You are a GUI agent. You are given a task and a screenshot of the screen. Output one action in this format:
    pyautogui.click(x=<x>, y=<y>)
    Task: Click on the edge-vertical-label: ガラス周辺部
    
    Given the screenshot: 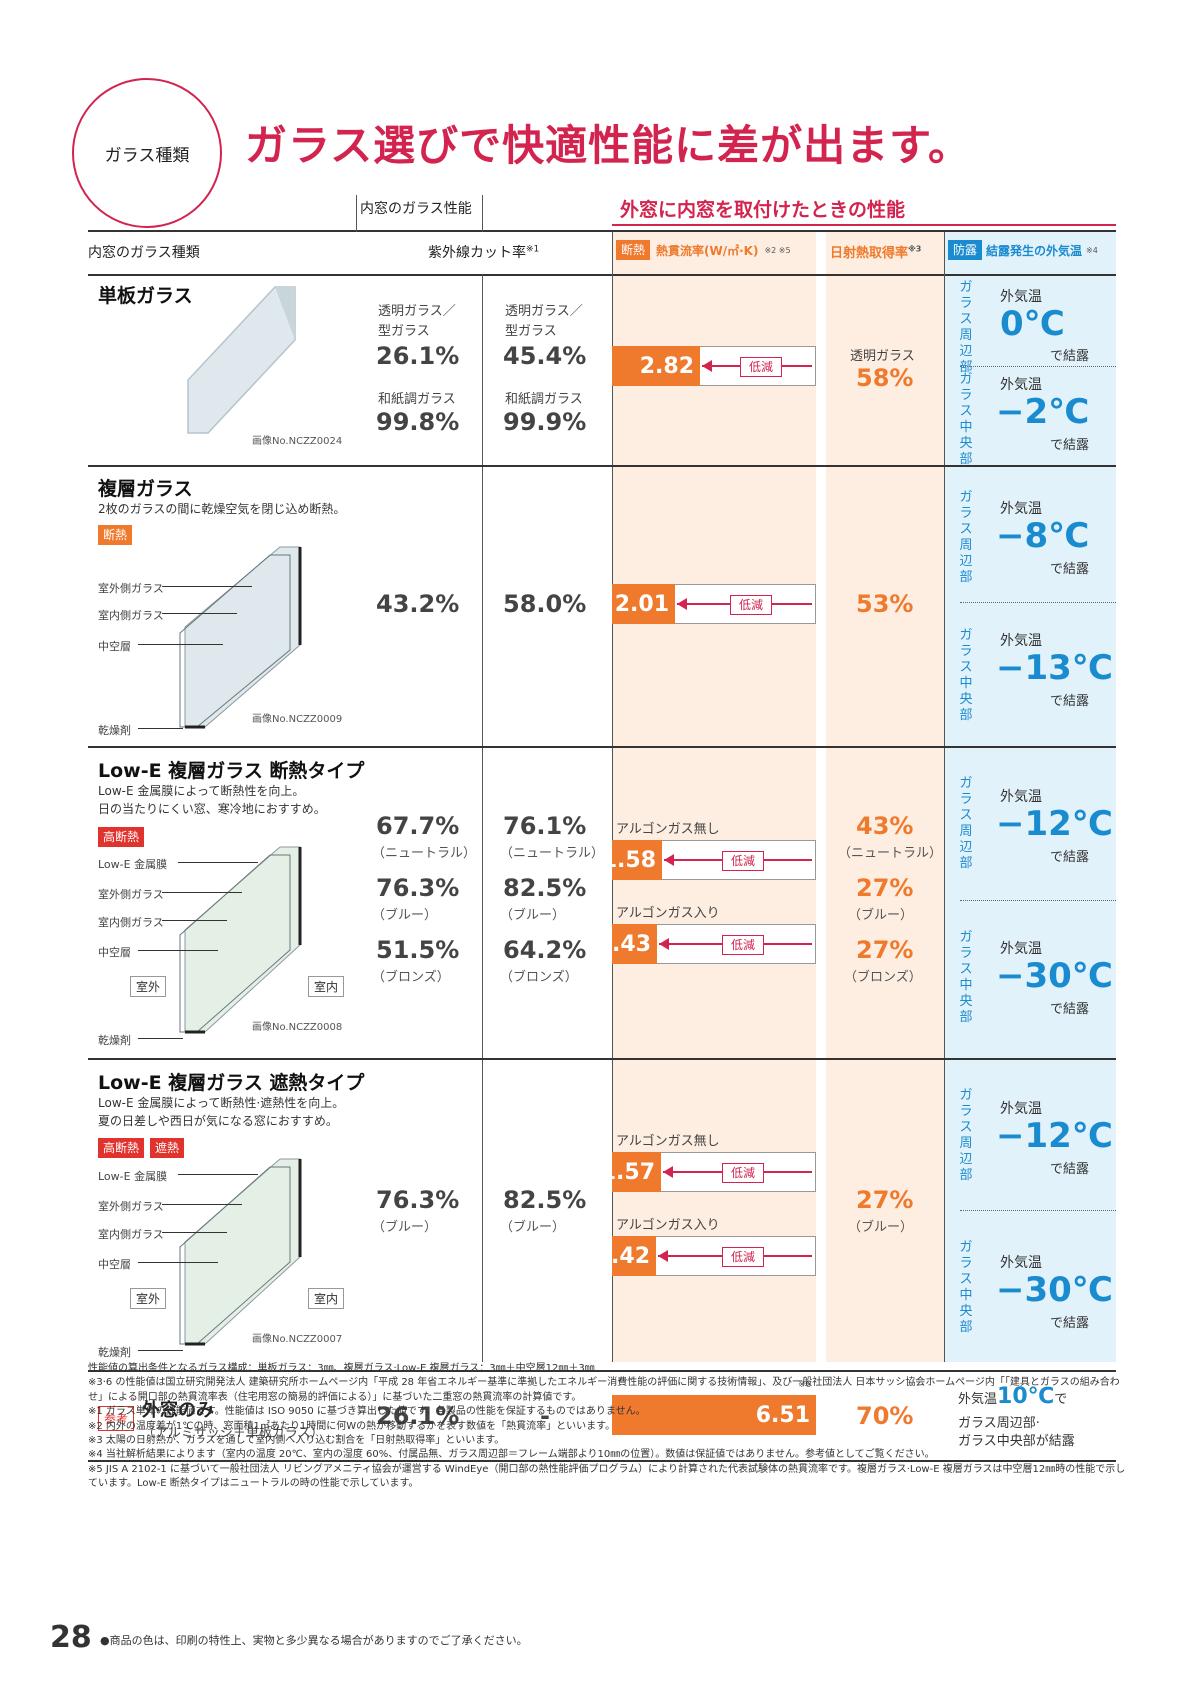 What is the action you would take?
    pyautogui.click(x=966, y=327)
    